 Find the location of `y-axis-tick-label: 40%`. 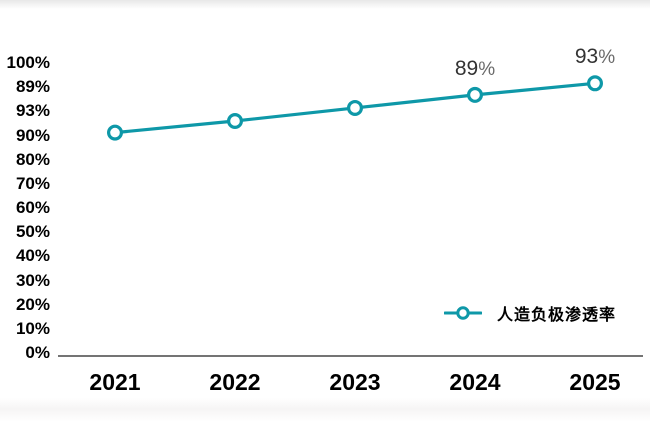

y-axis-tick-label: 40% is located at coordinates (32, 256).